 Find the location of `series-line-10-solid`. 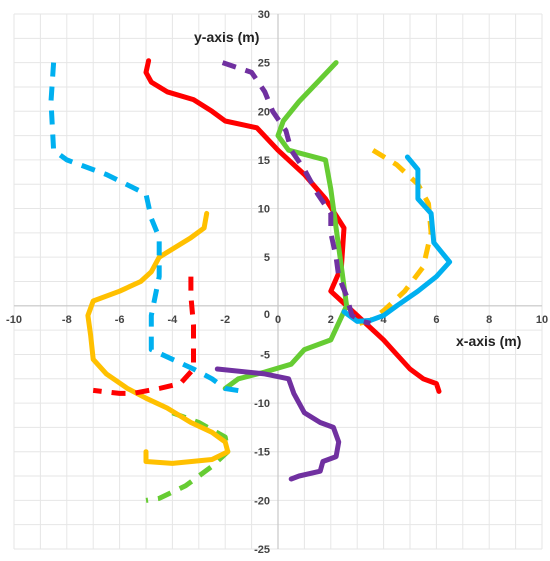

series-line-10-solid is located at coordinates (278, 424).